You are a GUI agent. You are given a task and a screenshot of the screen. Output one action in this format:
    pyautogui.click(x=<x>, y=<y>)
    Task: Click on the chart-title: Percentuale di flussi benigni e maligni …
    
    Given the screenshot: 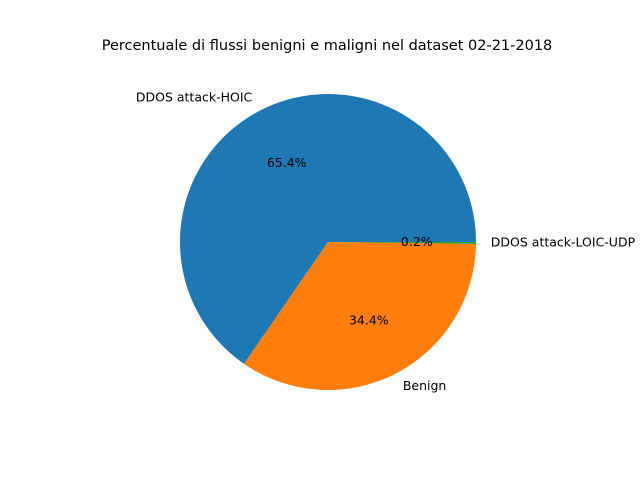 What is the action you would take?
    pyautogui.click(x=327, y=46)
    